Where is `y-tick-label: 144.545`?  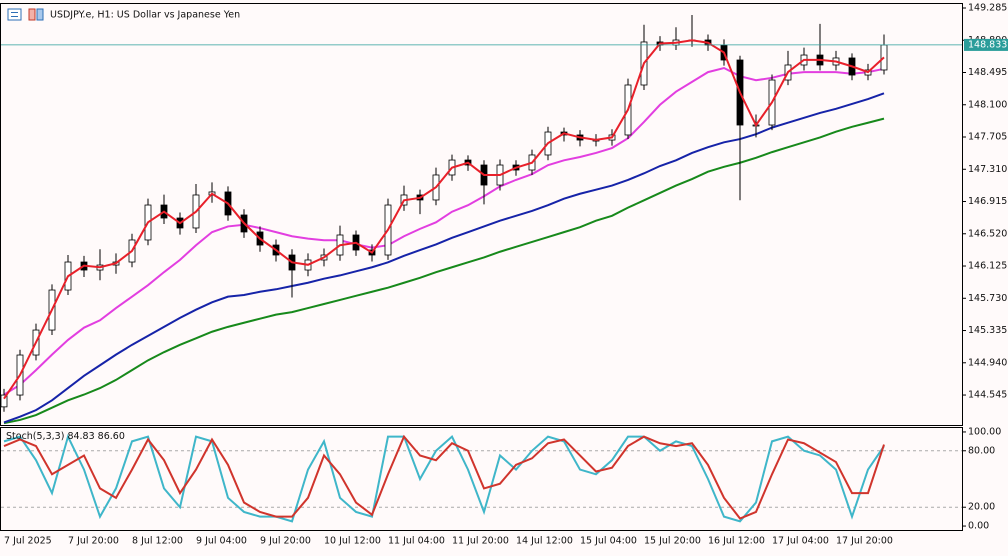
y-tick-label: 144.545 is located at coordinates (987, 395).